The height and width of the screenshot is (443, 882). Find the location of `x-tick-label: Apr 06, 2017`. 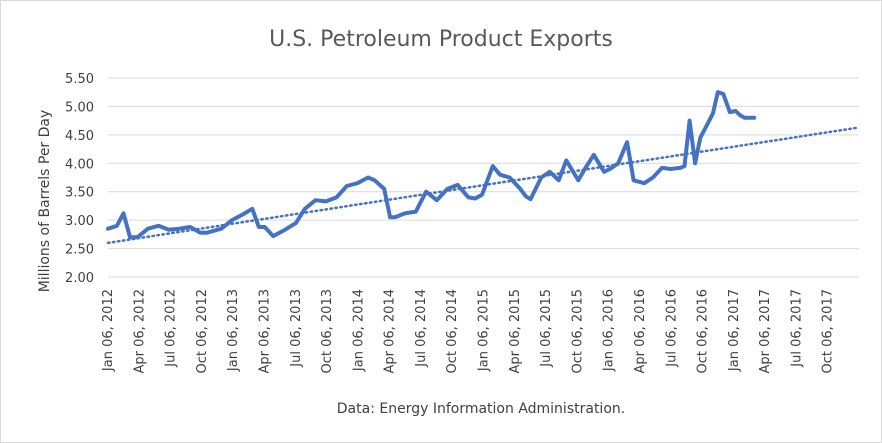

x-tick-label: Apr 06, 2017 is located at coordinates (765, 331).